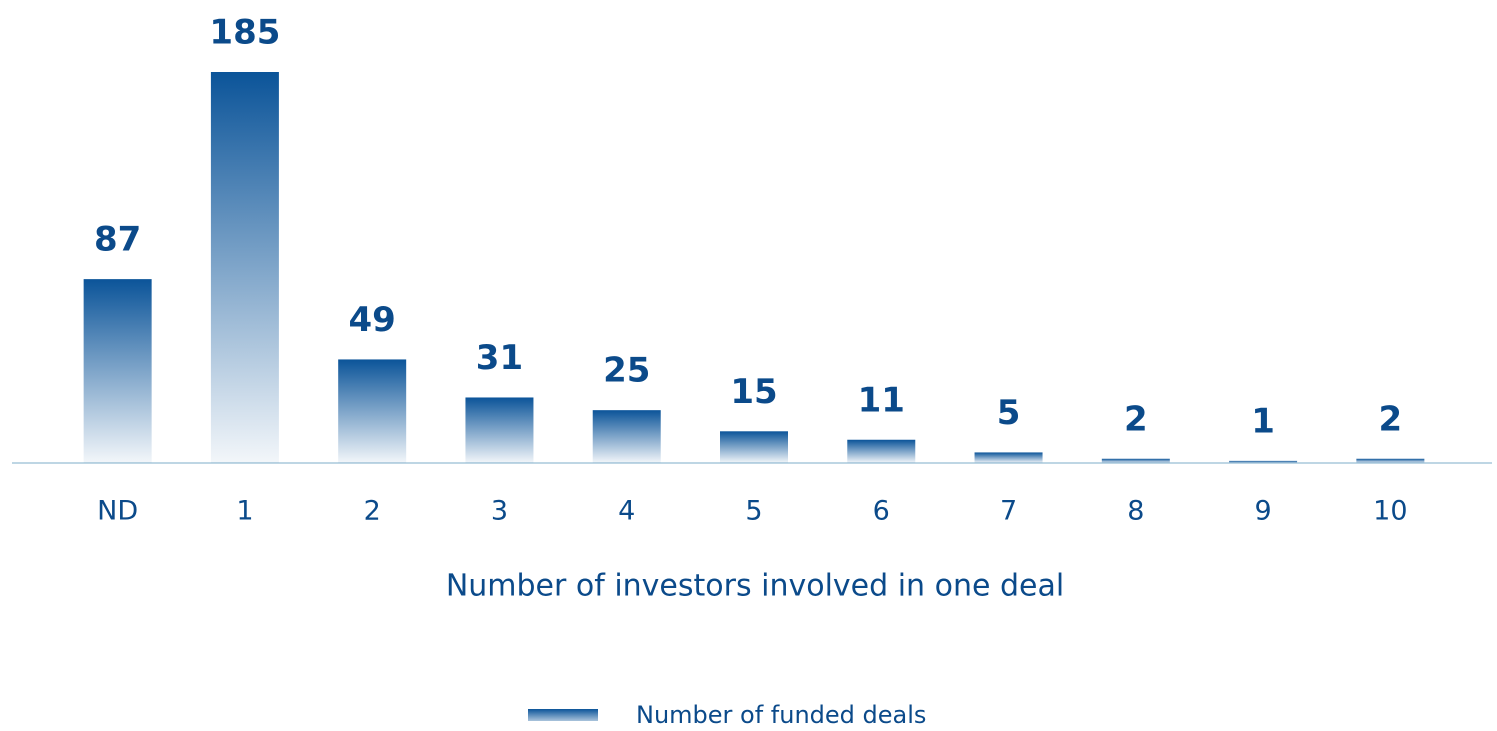 The width and height of the screenshot is (1497, 731). Describe the element at coordinates (1008, 511) in the screenshot. I see `x-tick-label: 7` at that location.